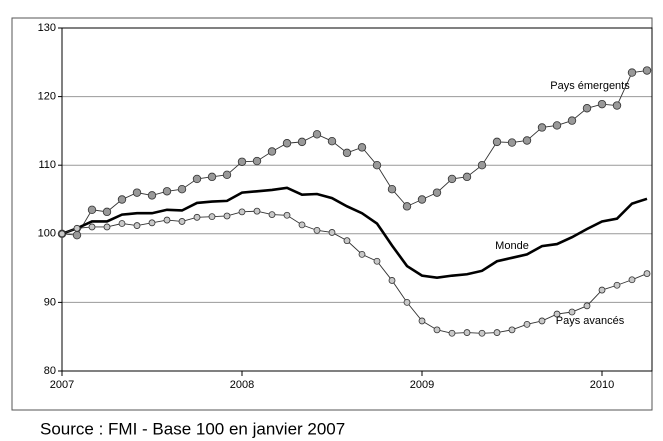 This screenshot has height=441, width=663. What do you see at coordinates (590, 86) in the screenshot?
I see `series-label: Pays émergents` at bounding box center [590, 86].